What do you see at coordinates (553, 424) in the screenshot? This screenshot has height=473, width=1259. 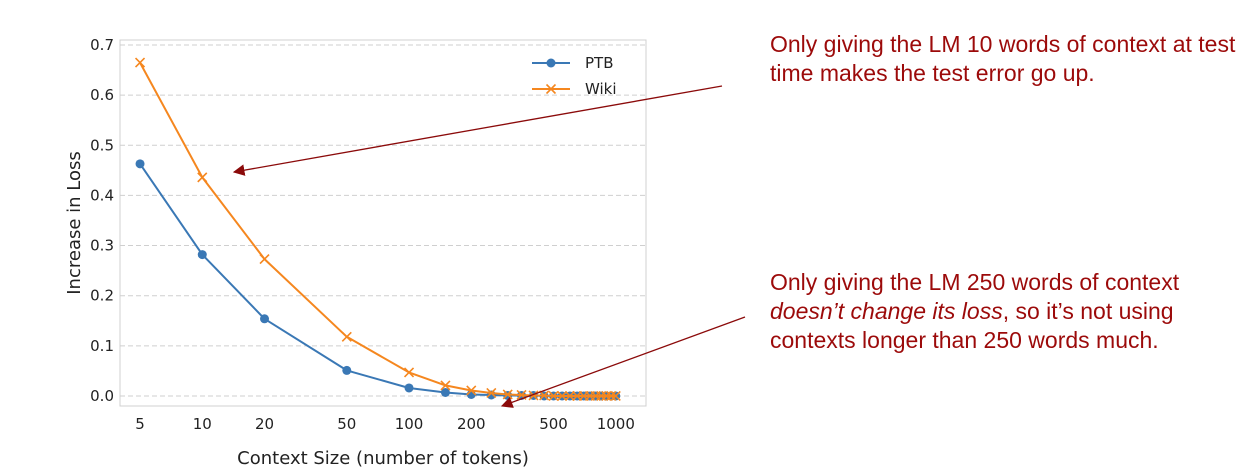 I see `x-tick-label: 500` at bounding box center [553, 424].